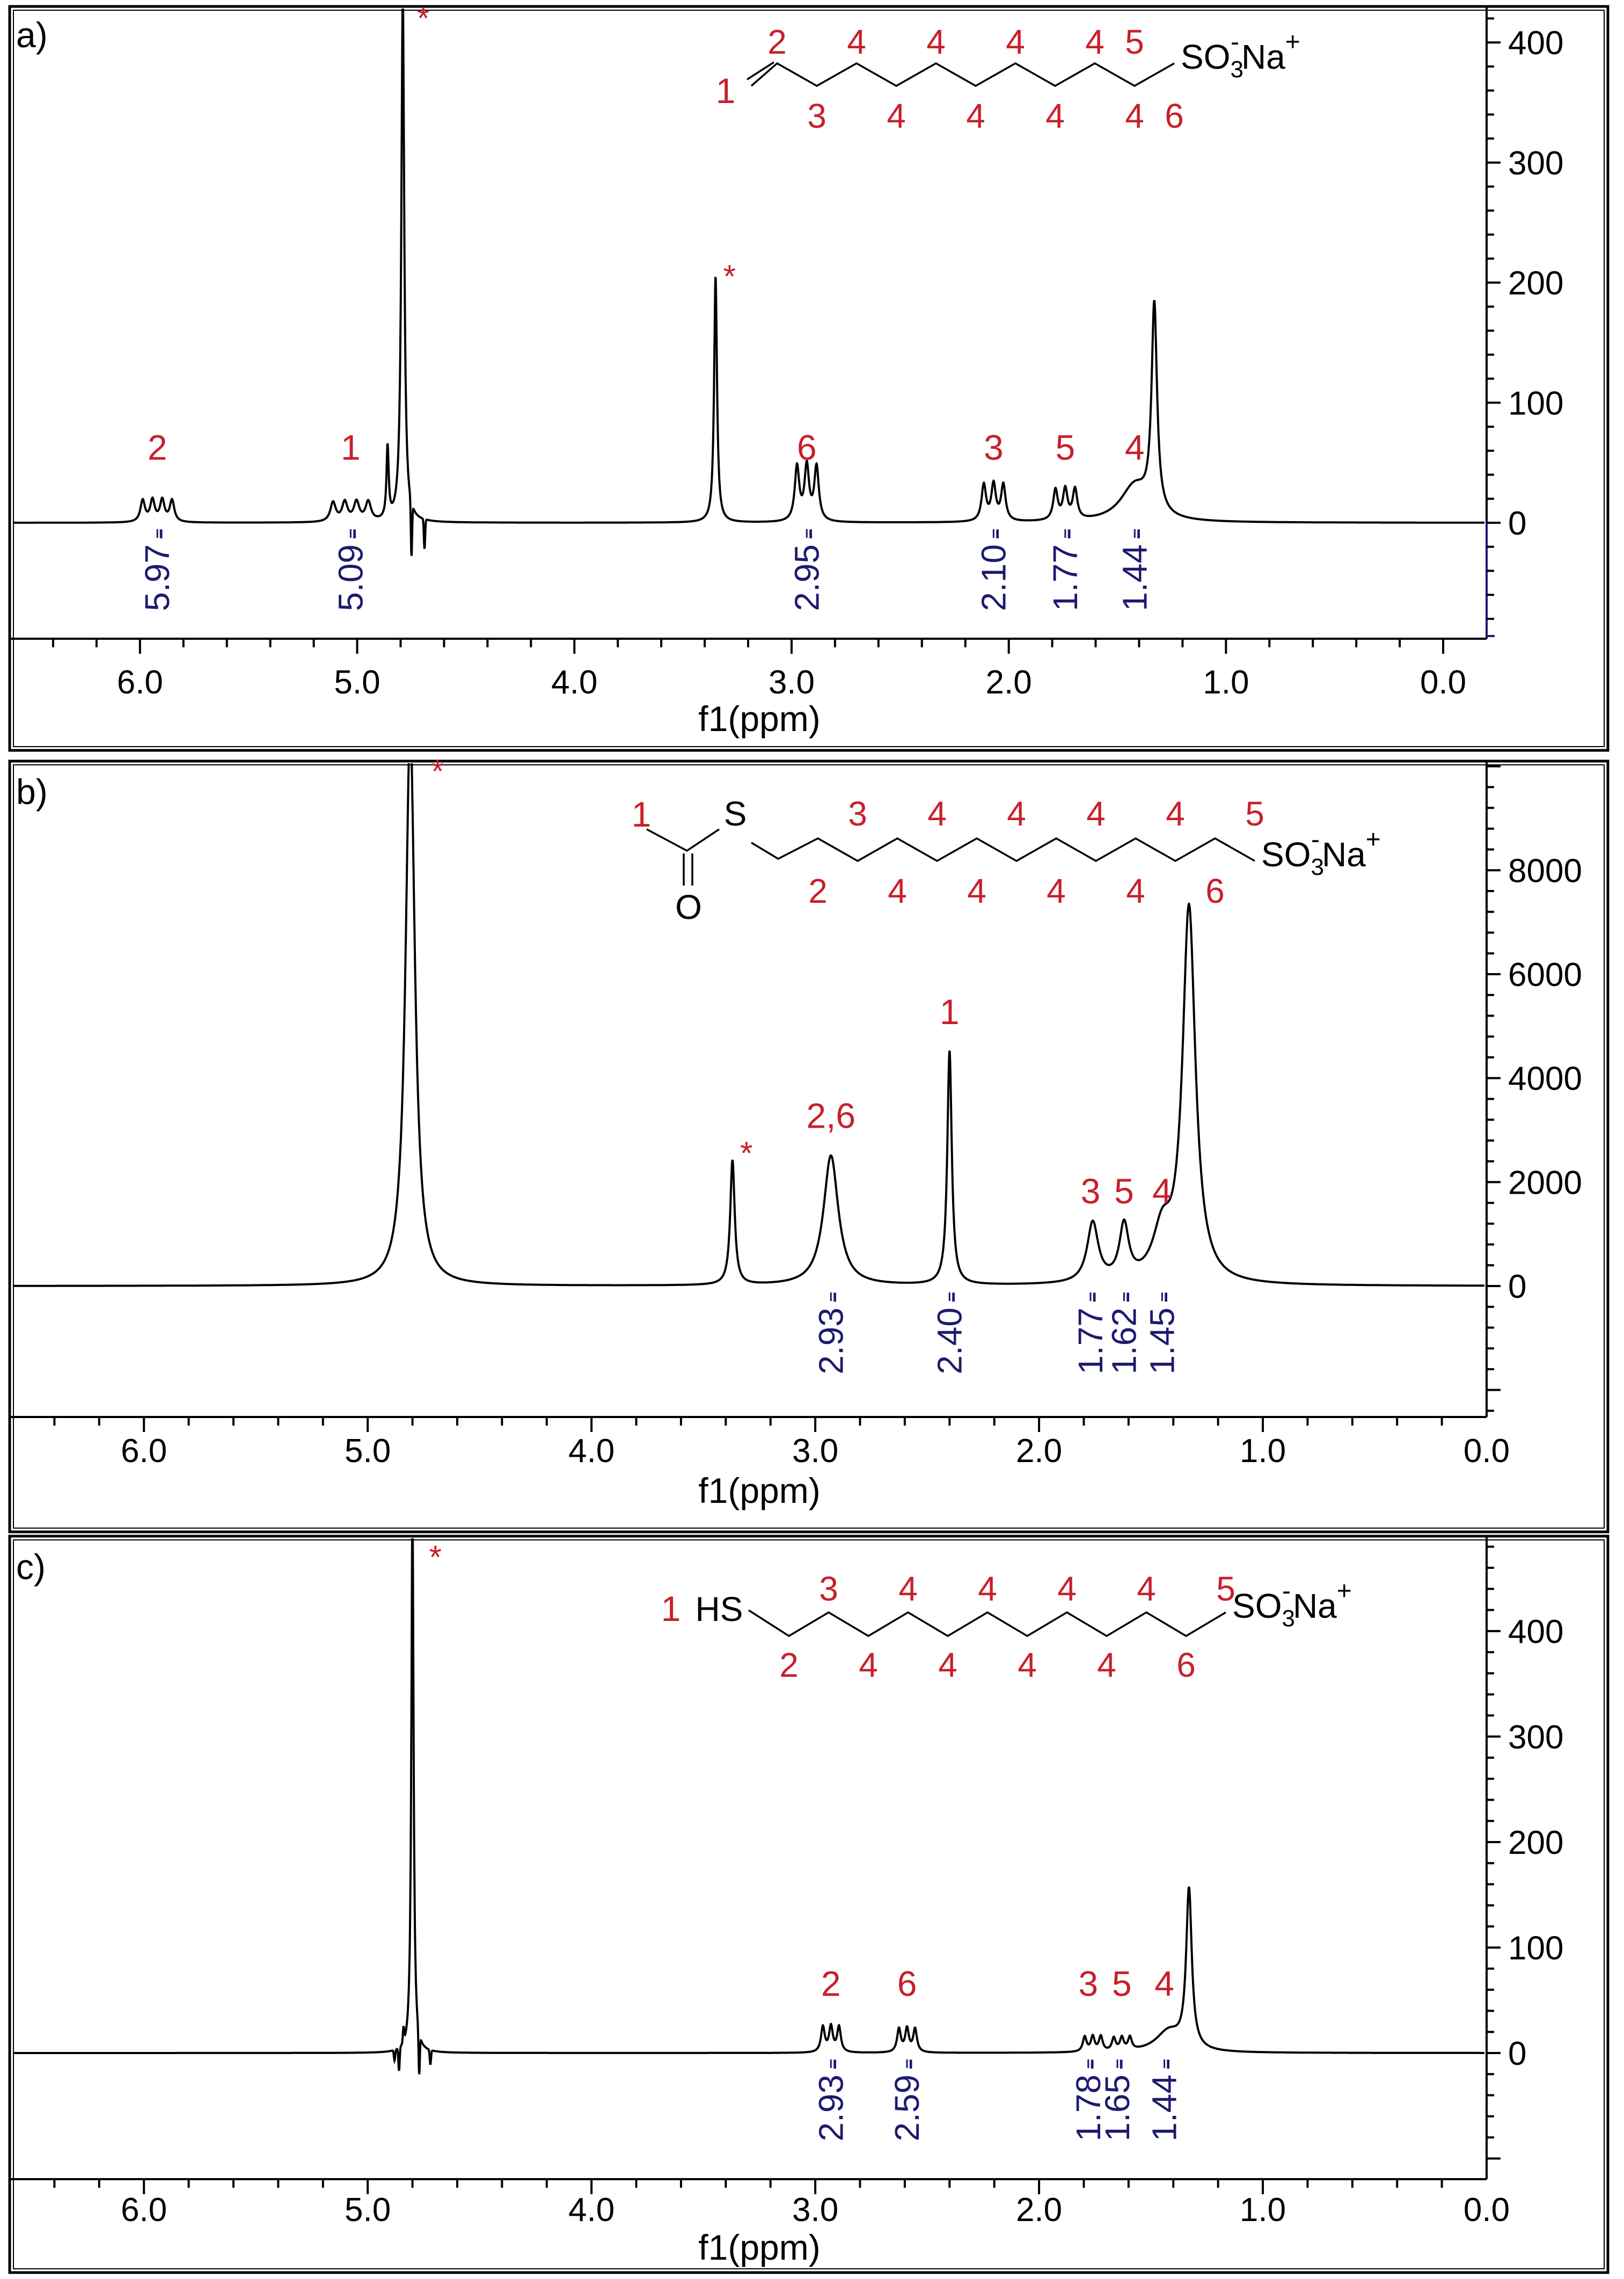  Describe the element at coordinates (1545, 1183) in the screenshot. I see `y-tick-label: 2000` at that location.